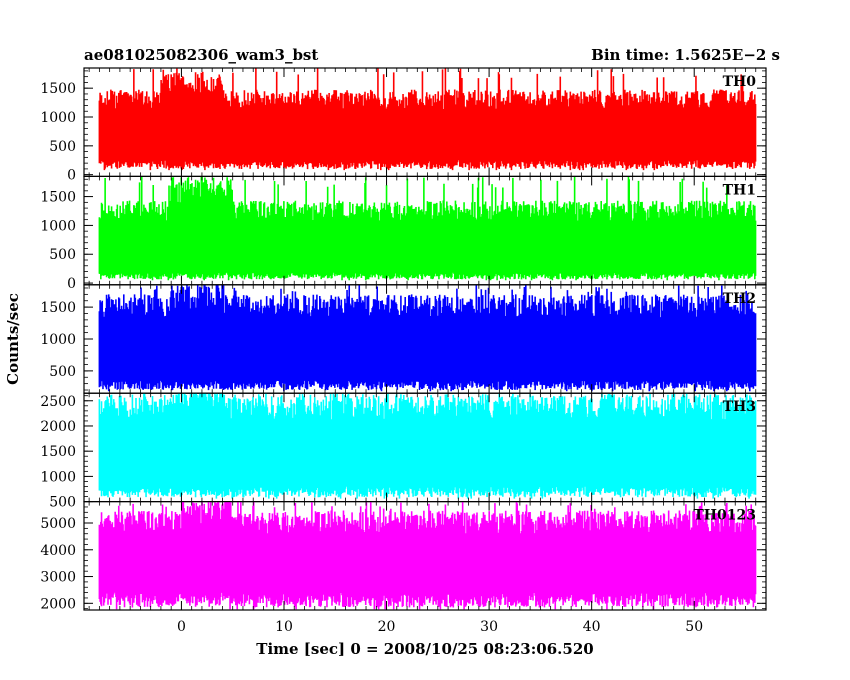  What do you see at coordinates (427, 119) in the screenshot?
I see `series-th0-trace` at bounding box center [427, 119].